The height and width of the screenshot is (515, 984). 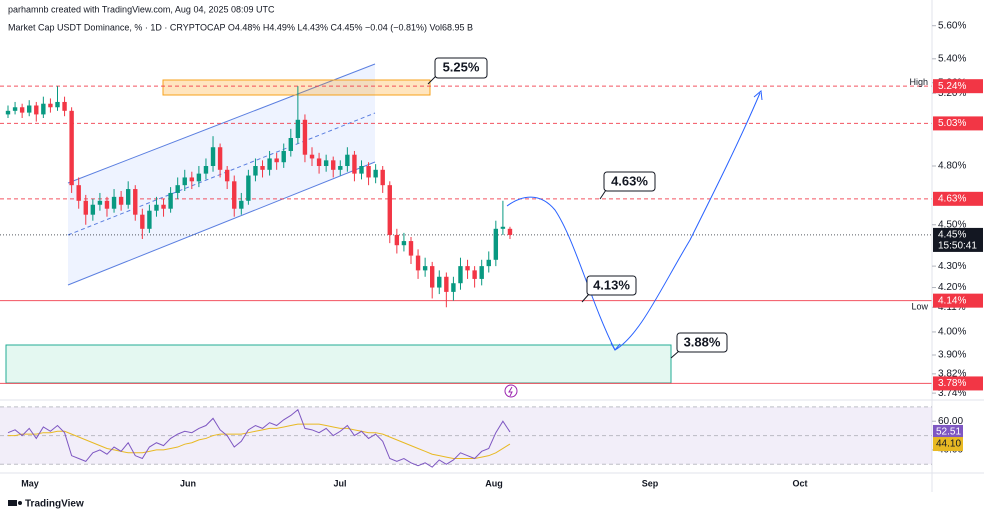 I want to click on callout: 4.63%, so click(x=627, y=185).